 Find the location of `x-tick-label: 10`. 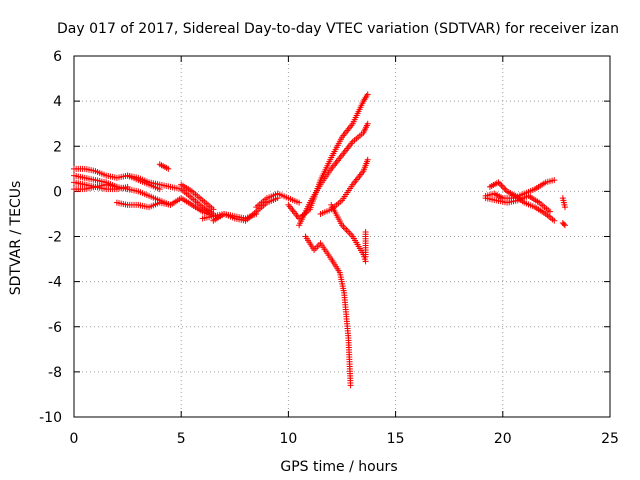

x-tick-label: 10 is located at coordinates (288, 439).